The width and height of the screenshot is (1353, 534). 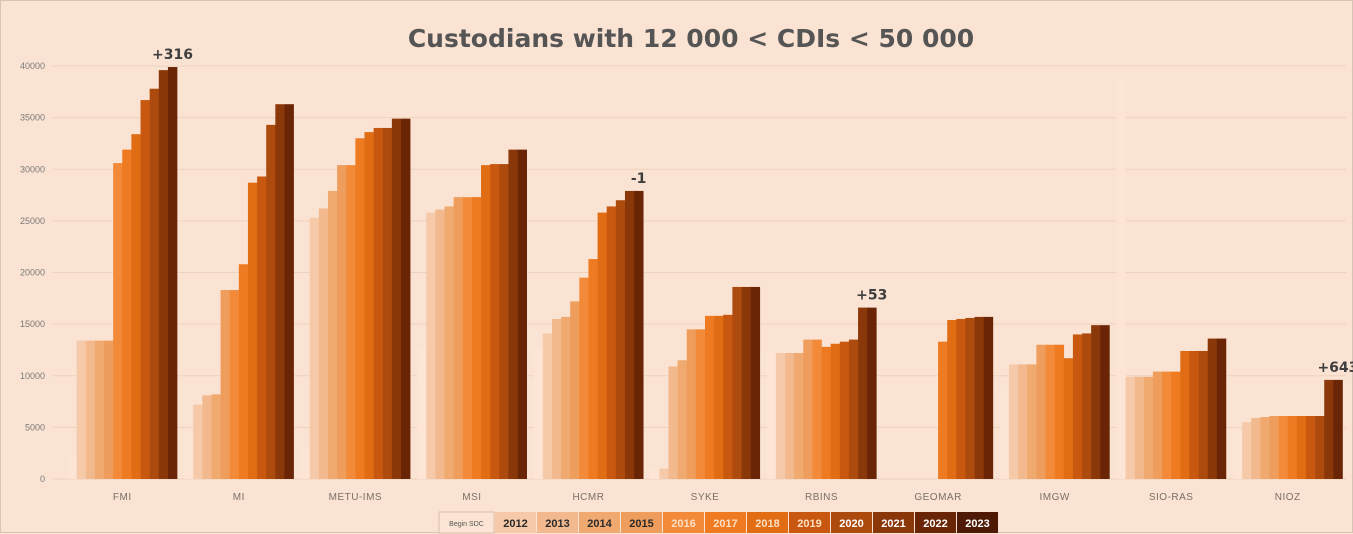 What do you see at coordinates (35, 427) in the screenshot?
I see `y-tick-label: 5000` at bounding box center [35, 427].